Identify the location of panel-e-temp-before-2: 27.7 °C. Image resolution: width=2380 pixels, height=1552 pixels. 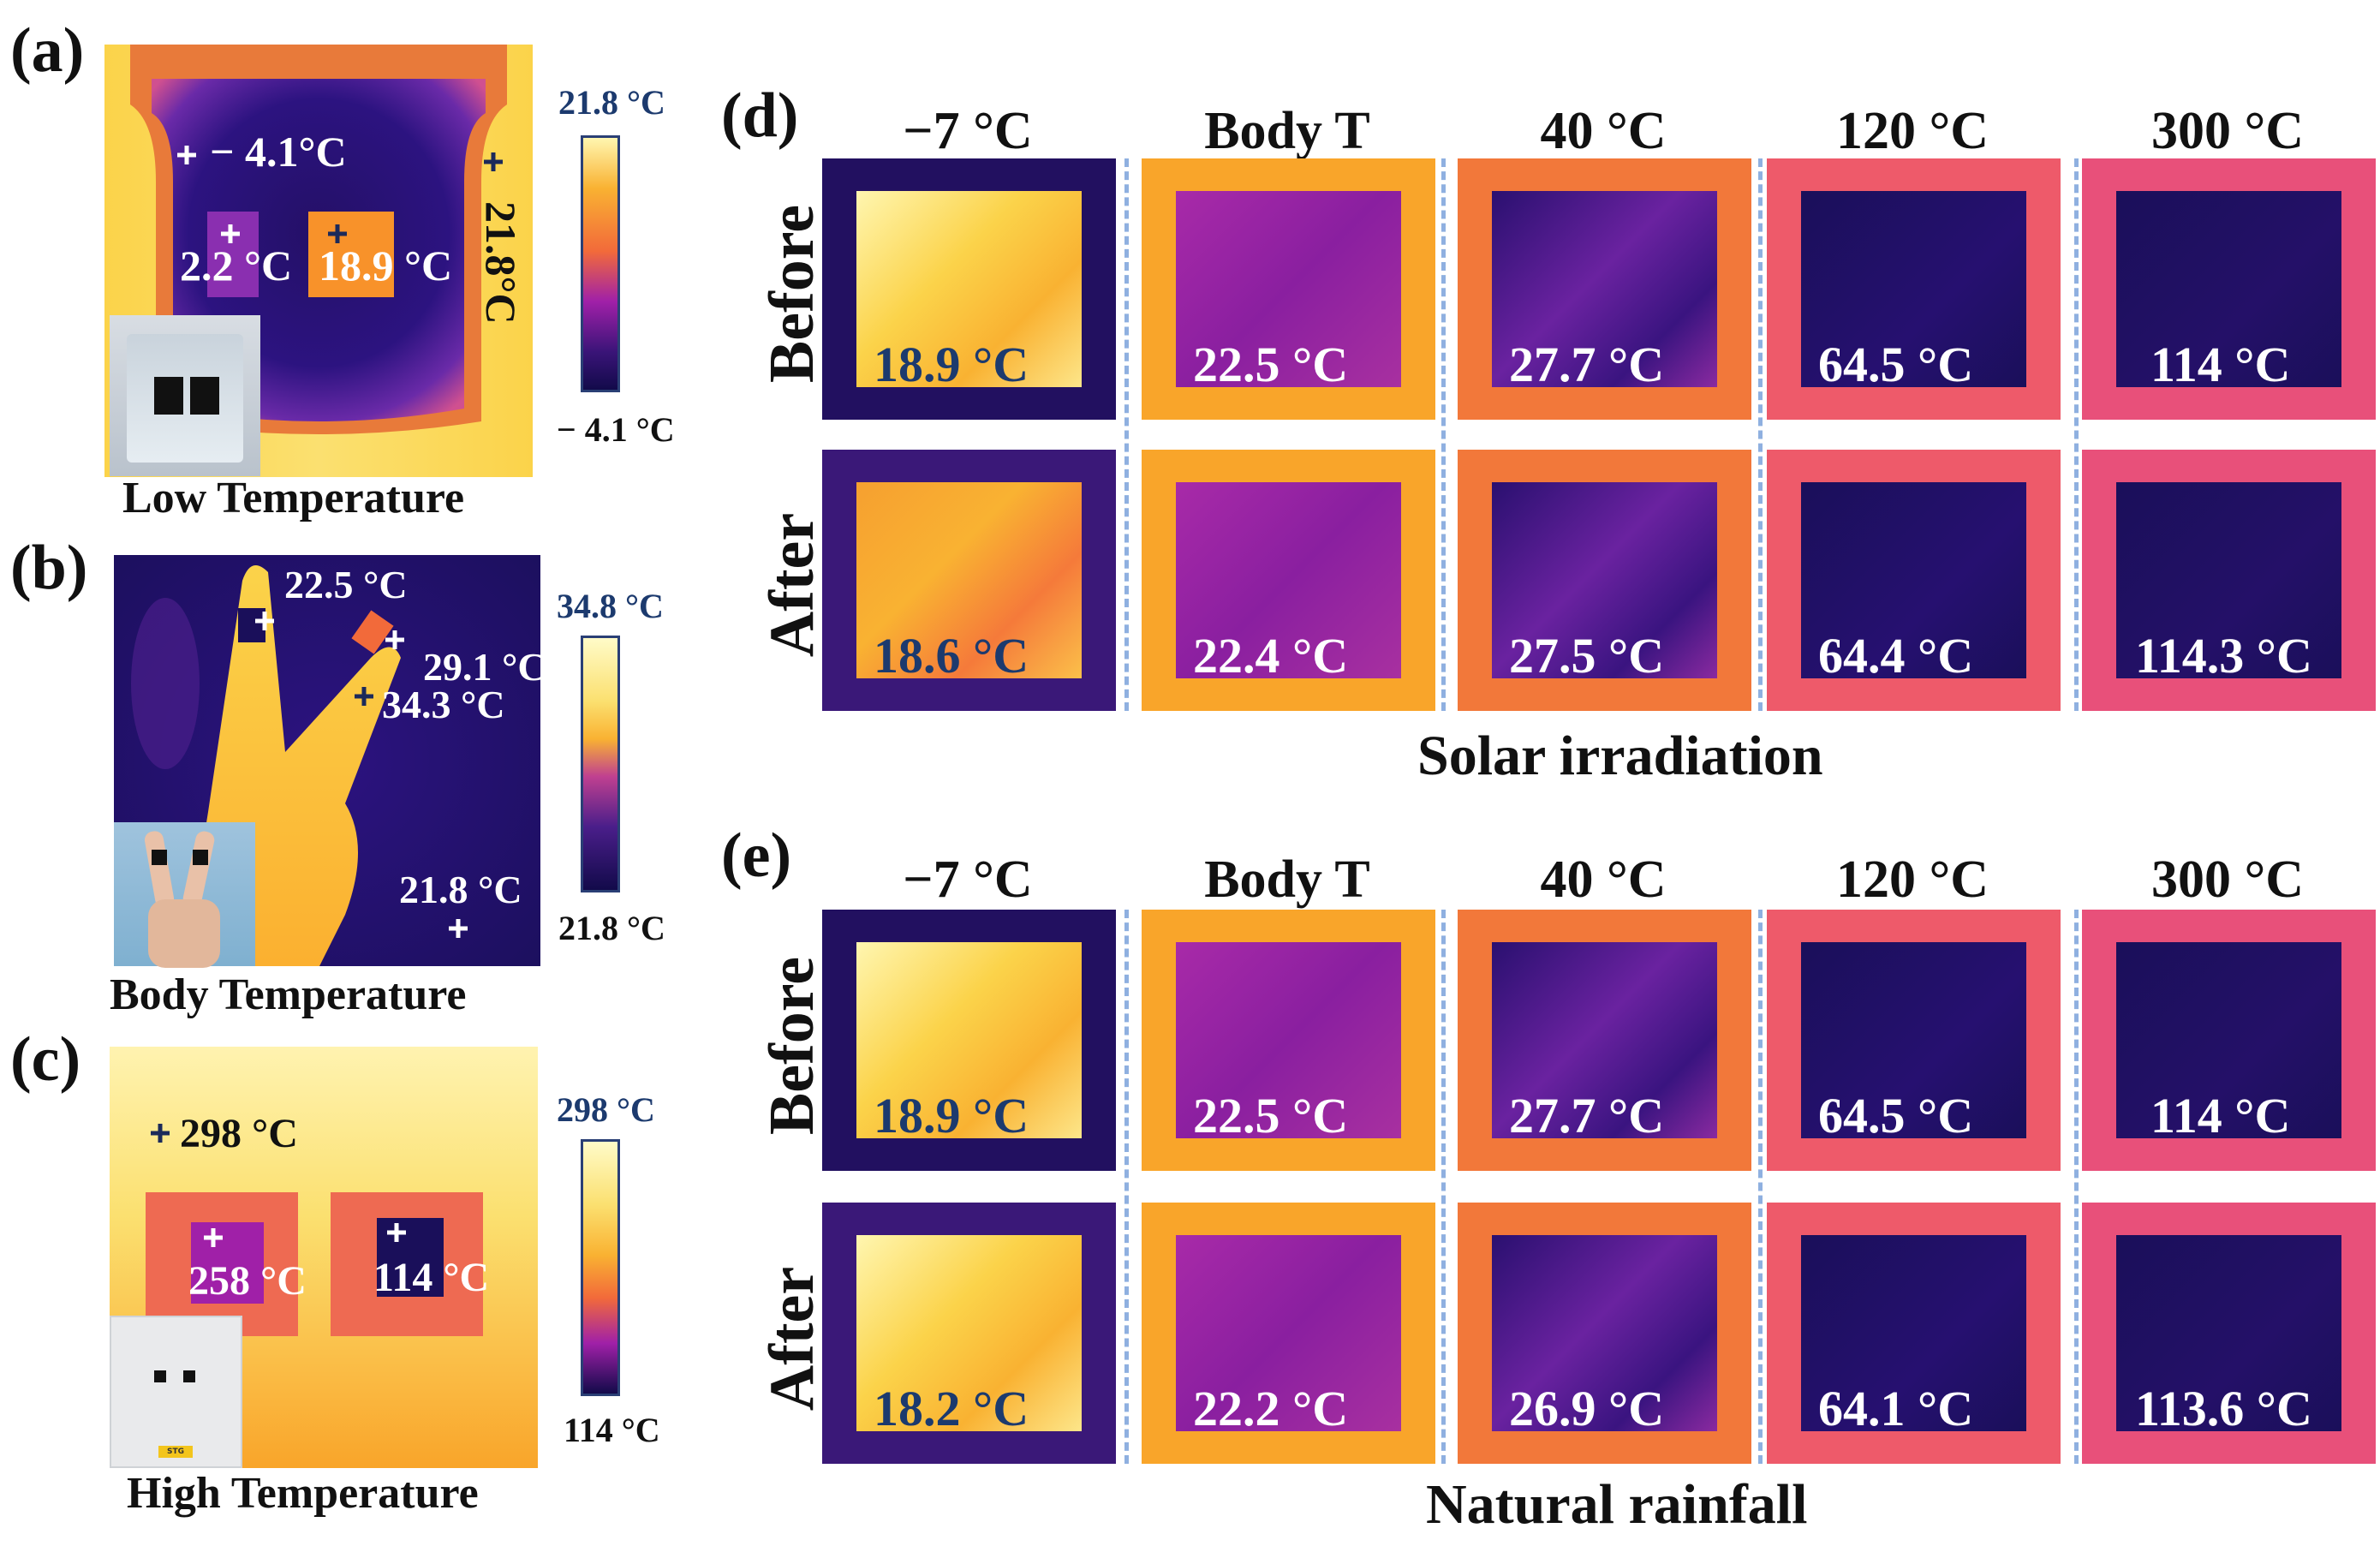
(1587, 1115).